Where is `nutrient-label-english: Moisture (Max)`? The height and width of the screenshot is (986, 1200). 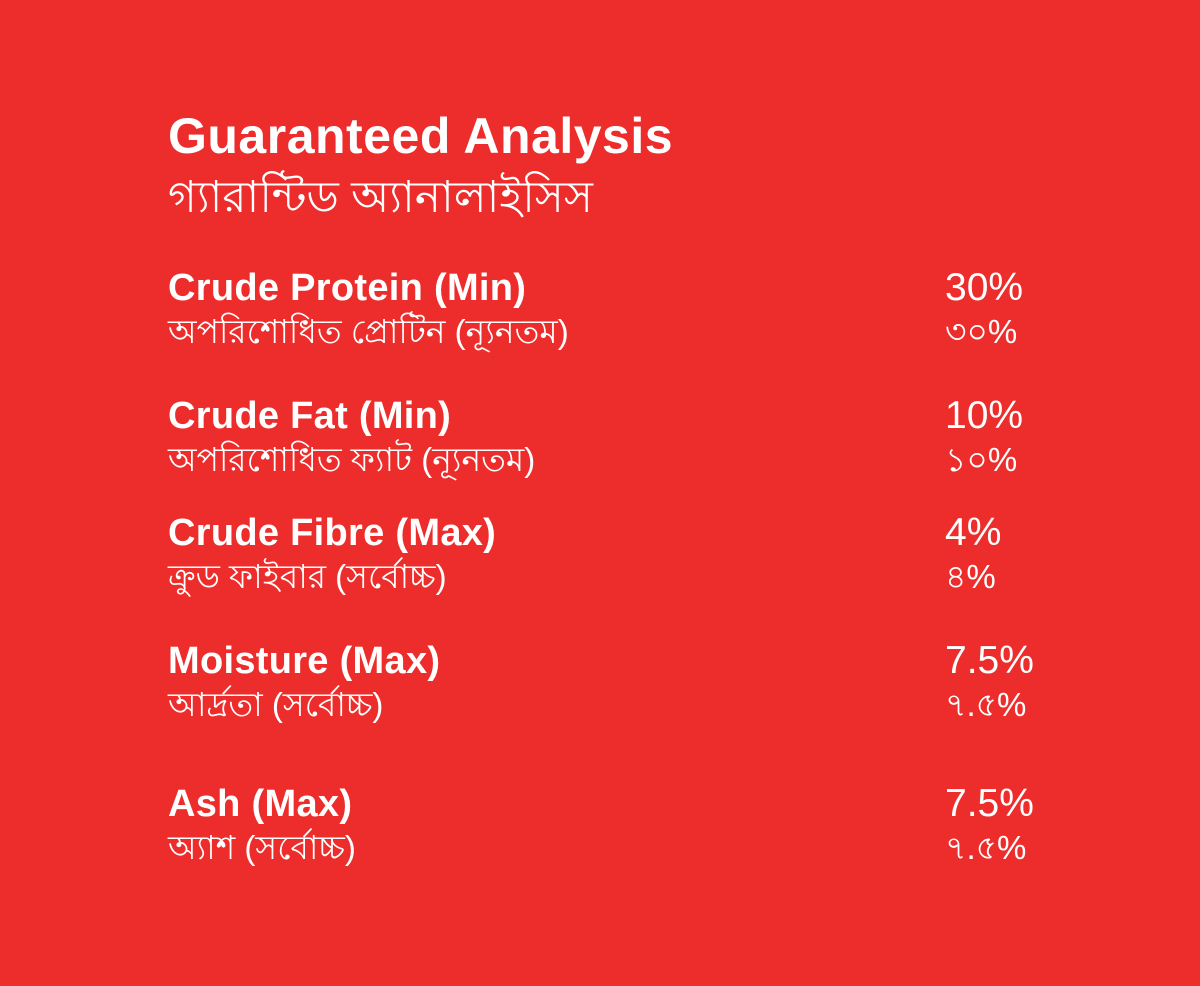
nutrient-label-english: Moisture (Max) is located at coordinates (304, 661).